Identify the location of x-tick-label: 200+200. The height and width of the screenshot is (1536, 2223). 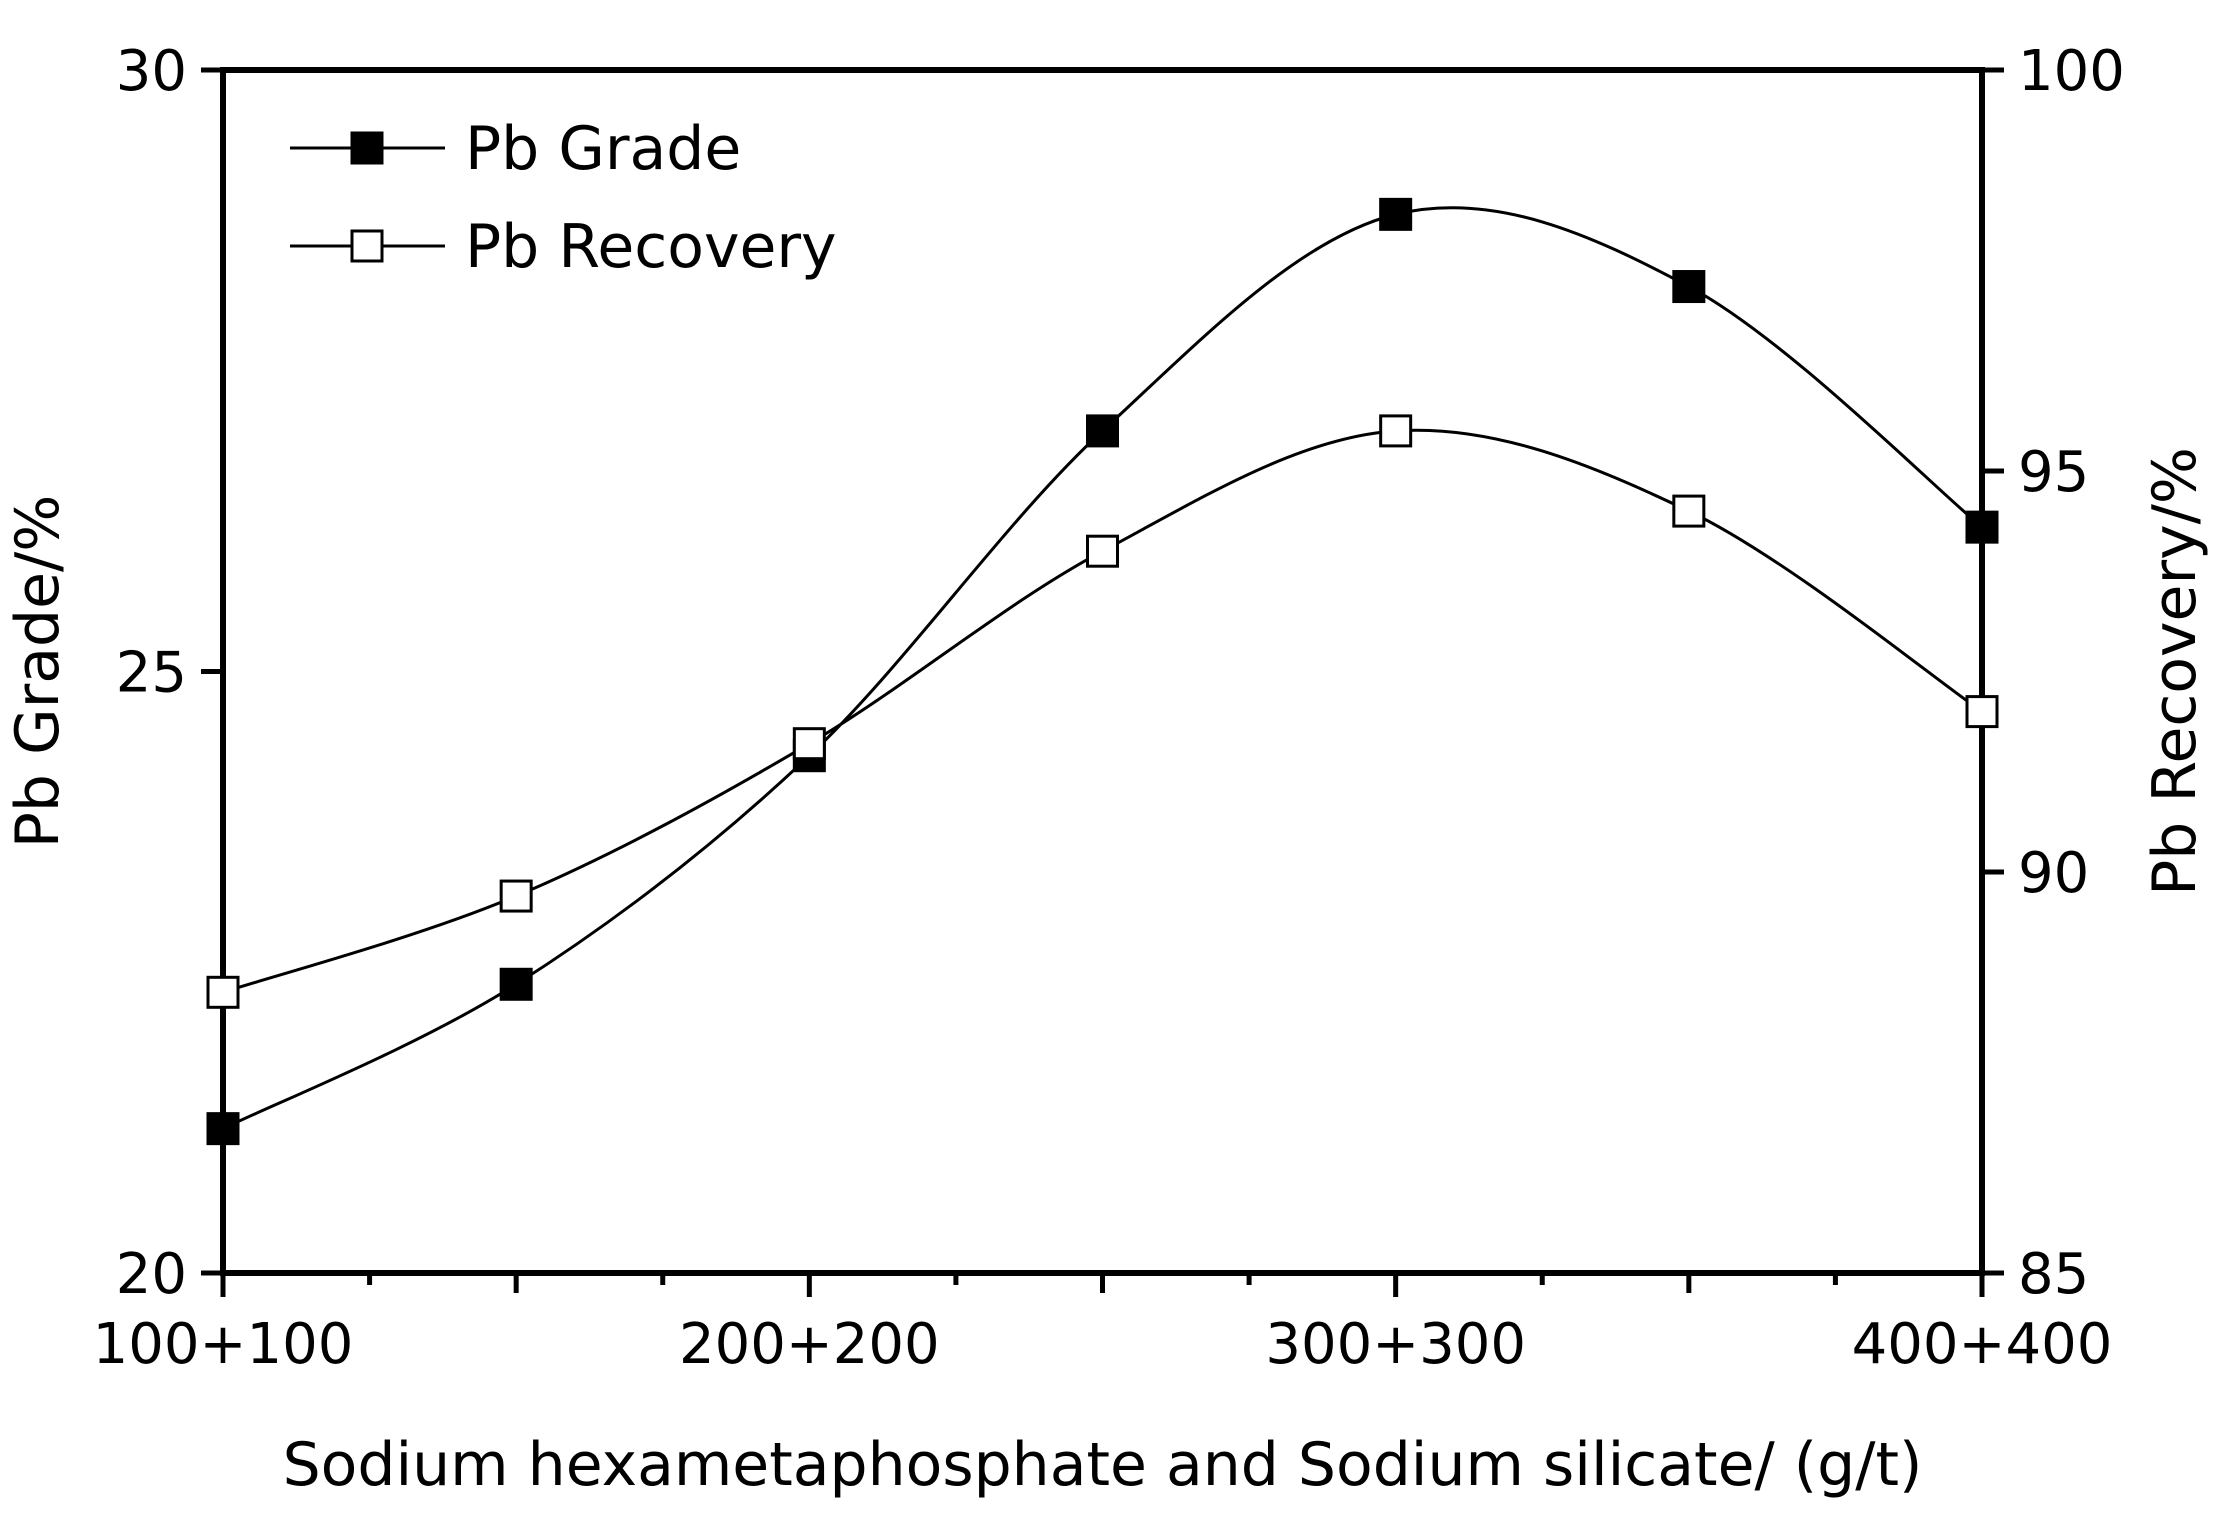
(809, 1344).